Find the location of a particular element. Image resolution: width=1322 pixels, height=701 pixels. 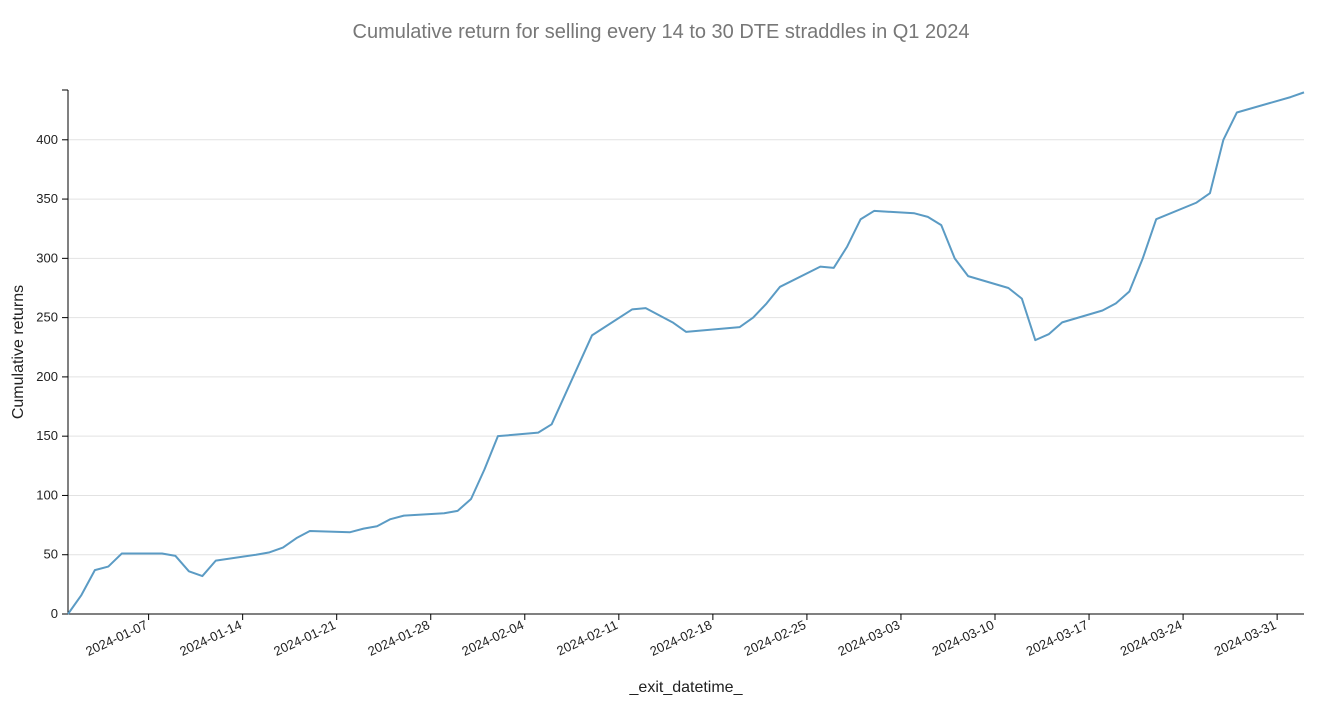

x-axis-label: _exit_datetime_ is located at coordinates (686, 687).